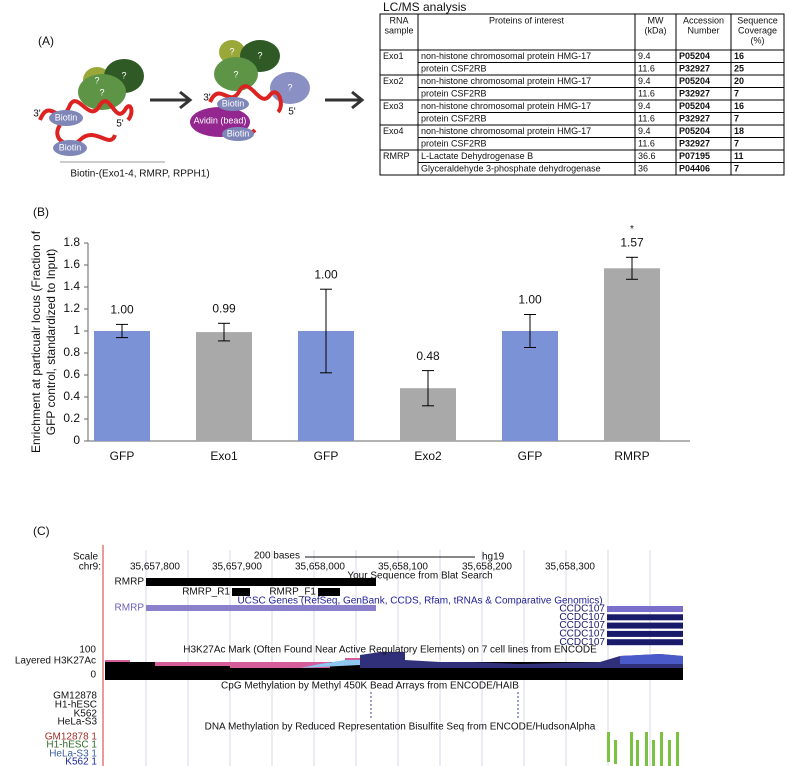 This screenshot has height=766, width=789. Describe the element at coordinates (757, 20) in the screenshot. I see `table-header: Sequence` at that location.